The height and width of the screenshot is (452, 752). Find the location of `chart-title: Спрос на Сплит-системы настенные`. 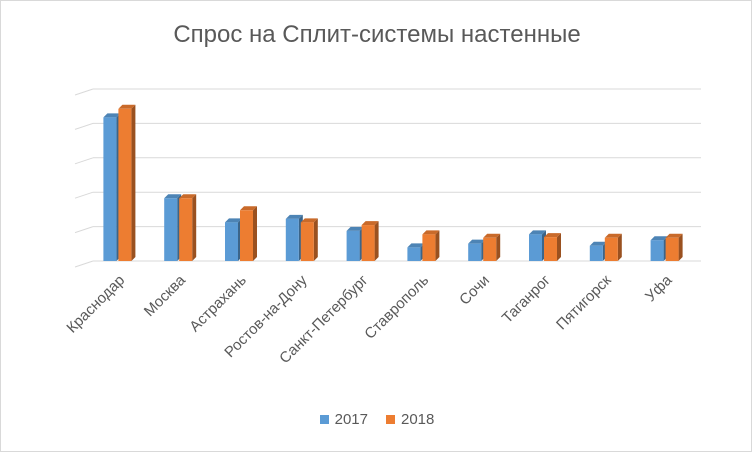

chart-title: Спрос на Сплит-системы настенные is located at coordinates (377, 34).